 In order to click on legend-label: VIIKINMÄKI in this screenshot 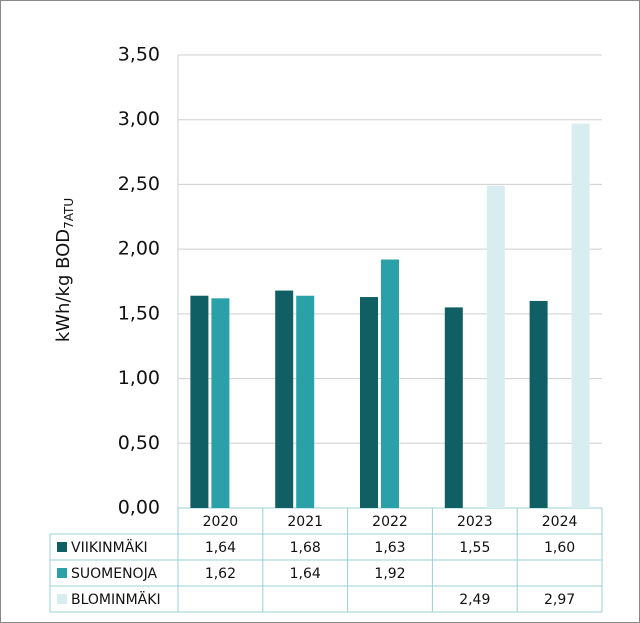, I will do `click(109, 547)`.